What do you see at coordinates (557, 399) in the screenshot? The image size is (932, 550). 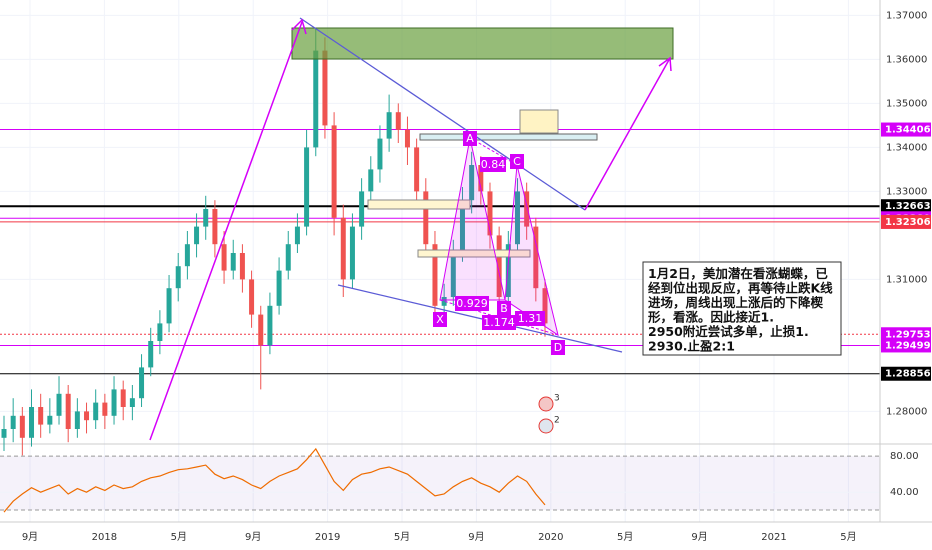 I see `event-count: 3` at bounding box center [557, 399].